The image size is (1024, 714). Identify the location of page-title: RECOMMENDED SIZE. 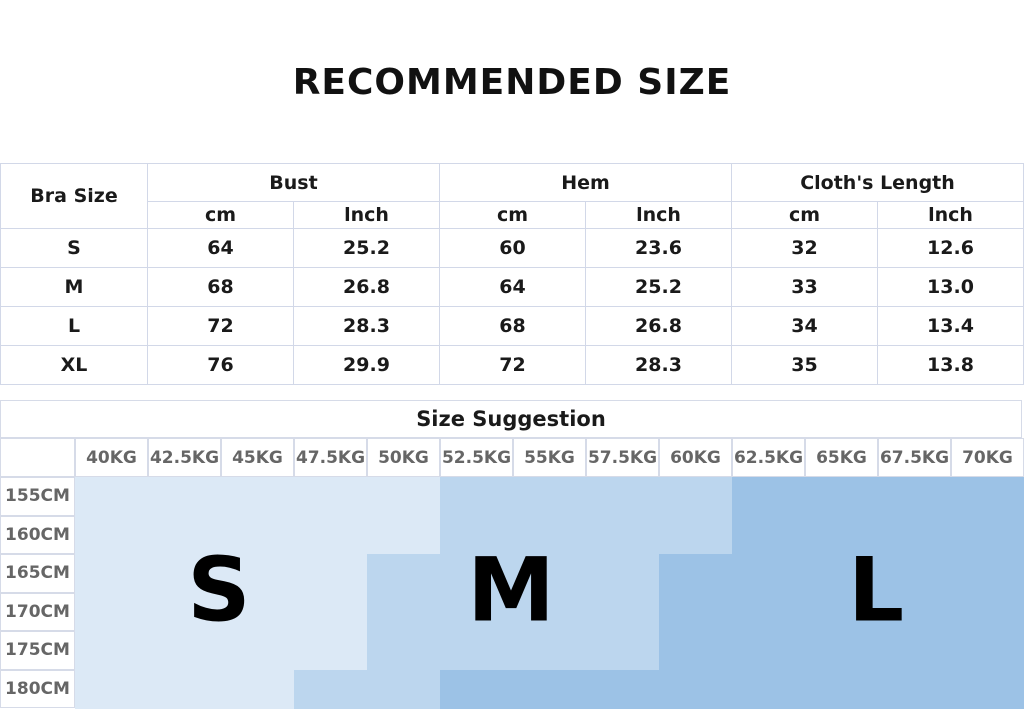
(512, 82).